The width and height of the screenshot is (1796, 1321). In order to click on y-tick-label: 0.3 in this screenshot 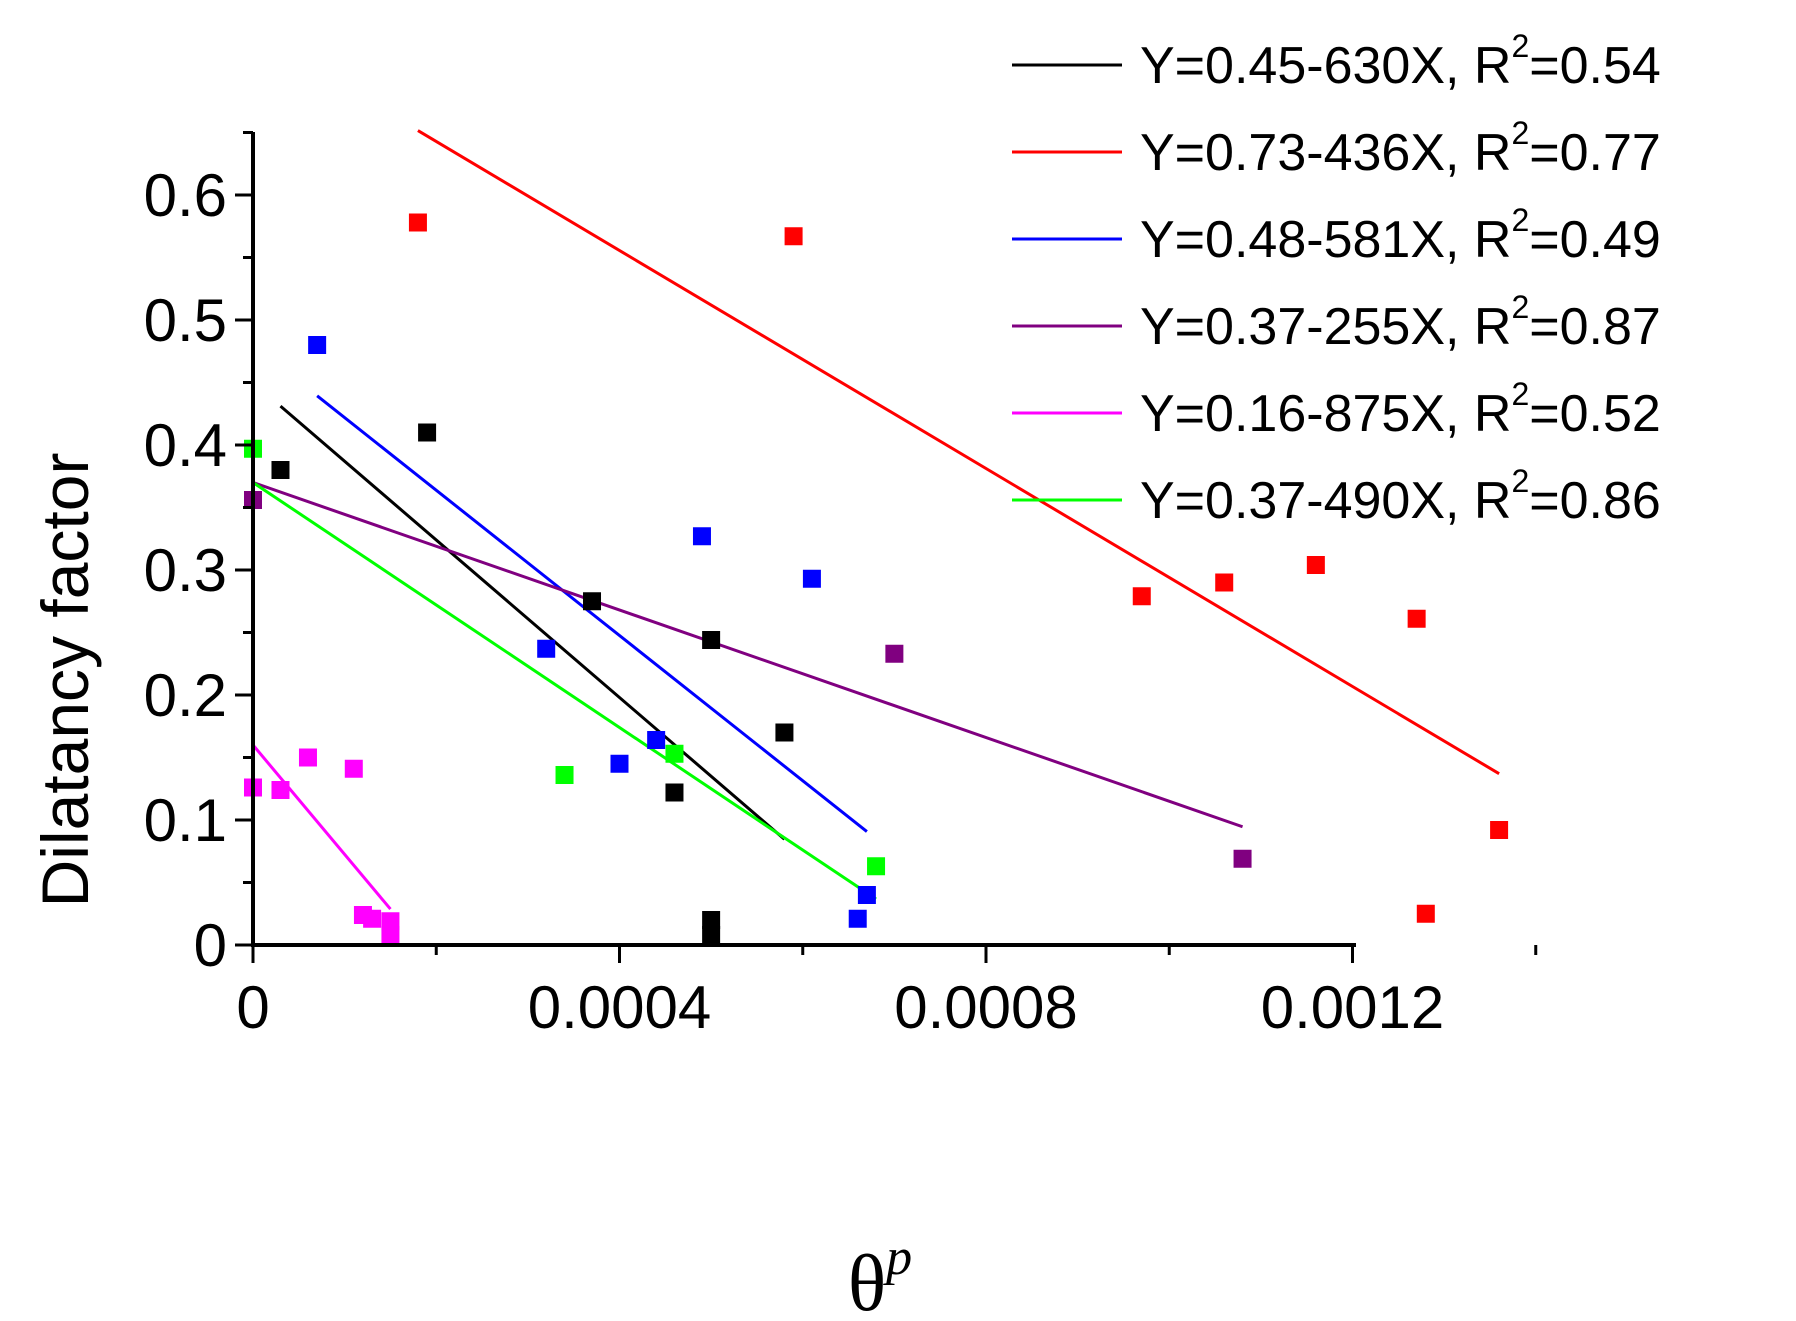, I will do `click(185, 570)`.